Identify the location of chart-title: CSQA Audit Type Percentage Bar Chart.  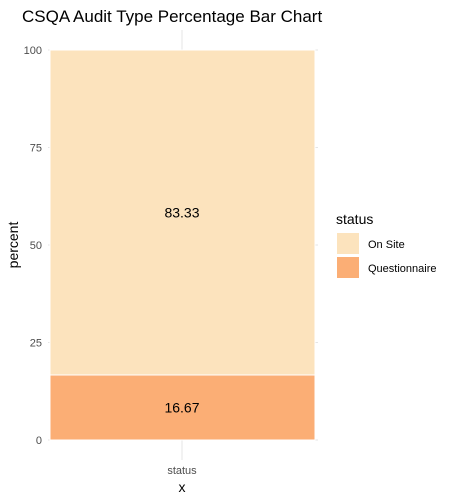
(172, 16).